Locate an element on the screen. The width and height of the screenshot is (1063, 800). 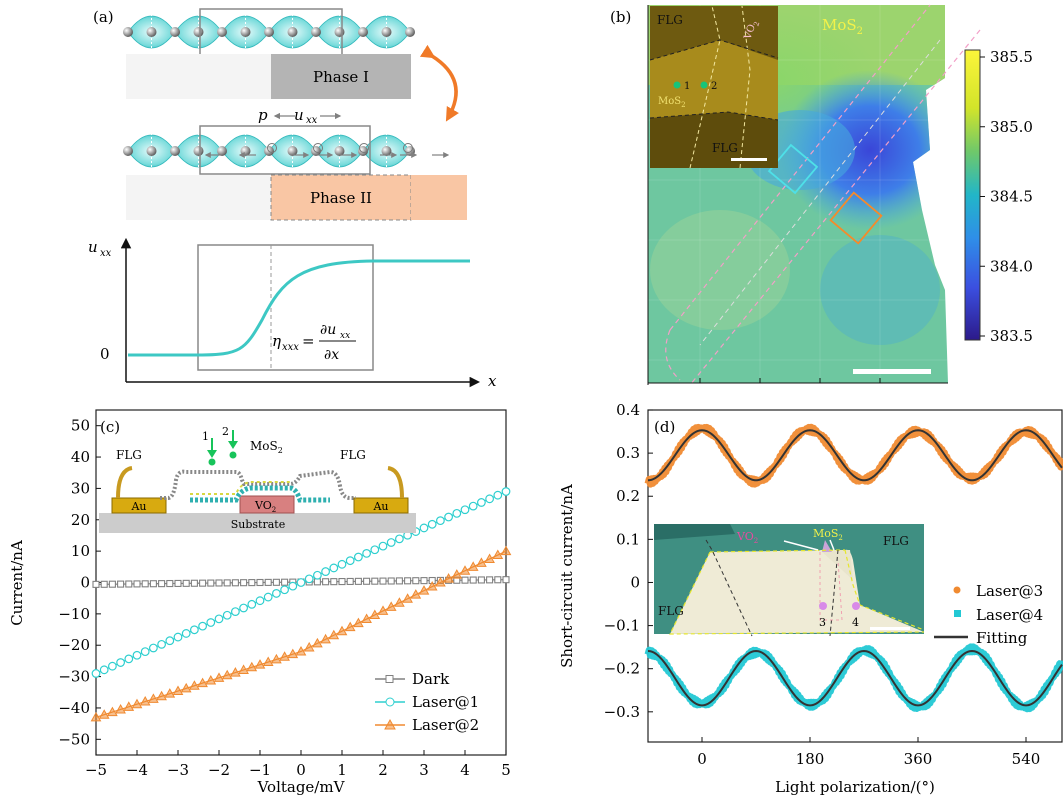
svg-text: Au is located at coordinates (138, 506).